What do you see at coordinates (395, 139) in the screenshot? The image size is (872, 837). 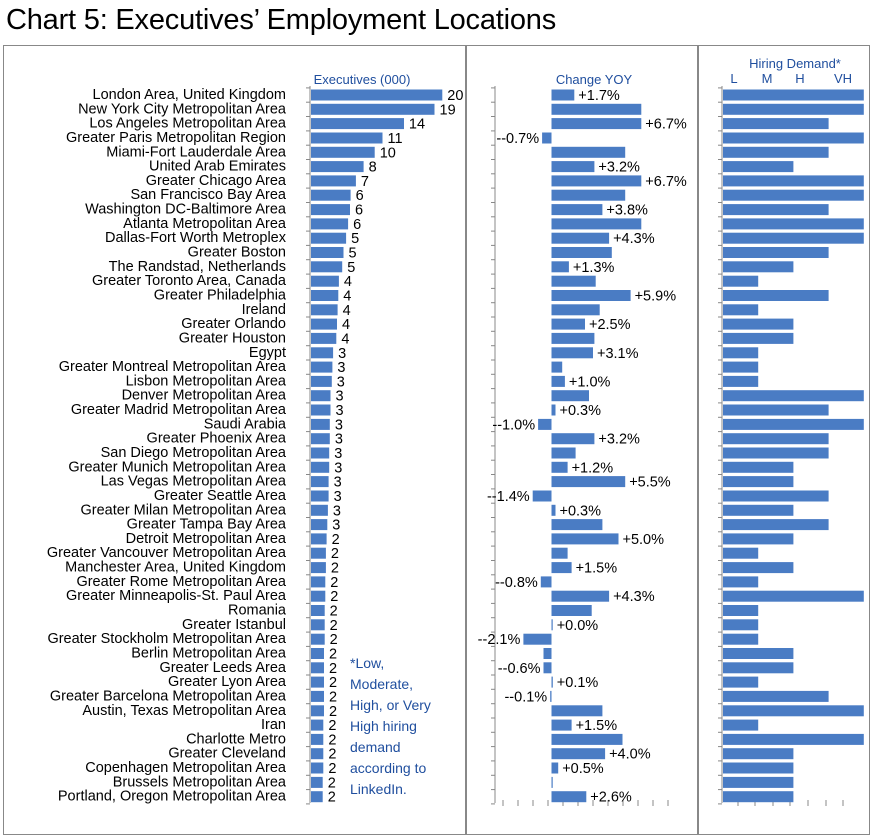 I see `executives-value-label: 11` at bounding box center [395, 139].